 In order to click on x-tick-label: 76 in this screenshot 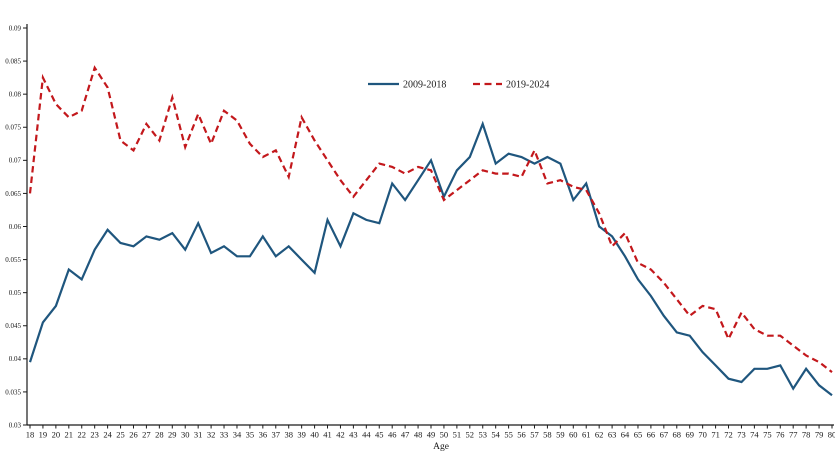, I will do `click(780, 435)`.